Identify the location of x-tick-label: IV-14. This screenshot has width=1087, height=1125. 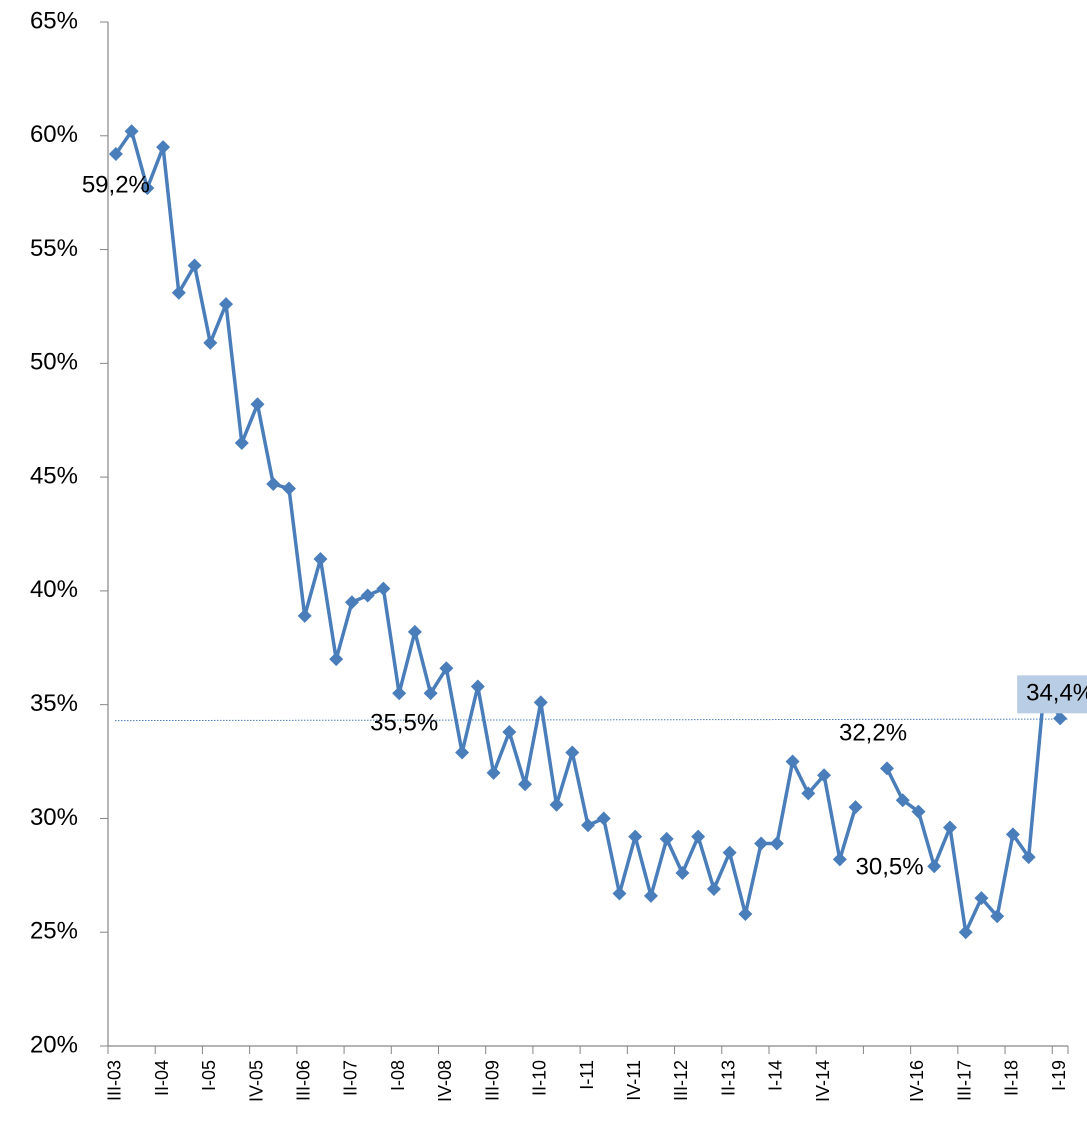
(823, 1081).